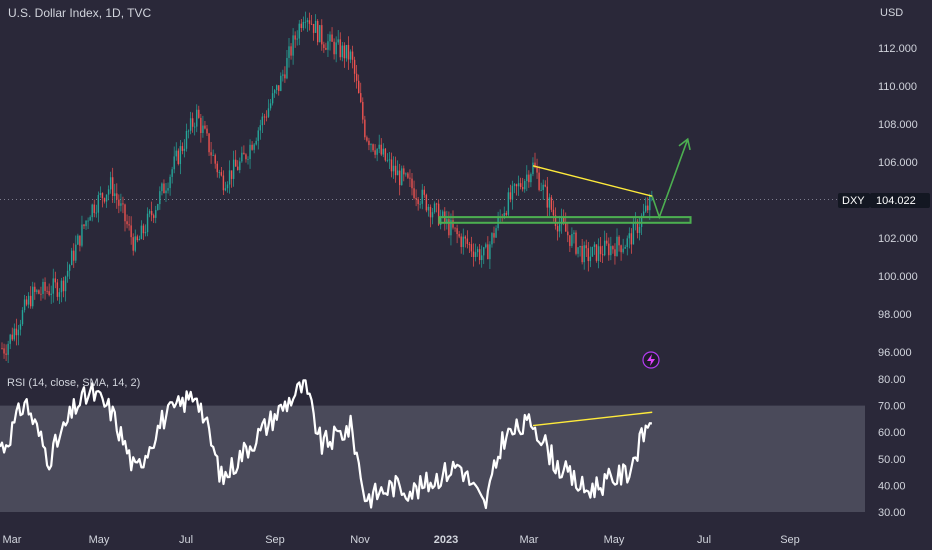  I want to click on chart-title: U.S. Dollar Index, 1D, TVC, so click(79, 13).